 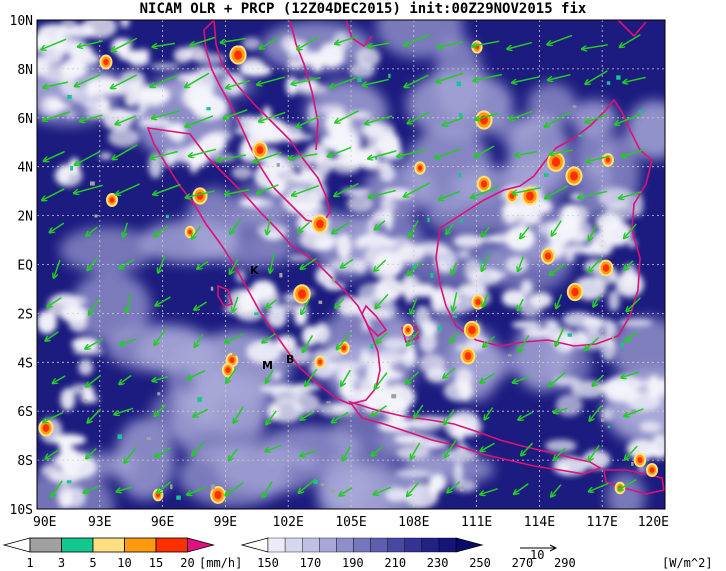 I want to click on latitude-tick-label: 10S, so click(x=21, y=510).